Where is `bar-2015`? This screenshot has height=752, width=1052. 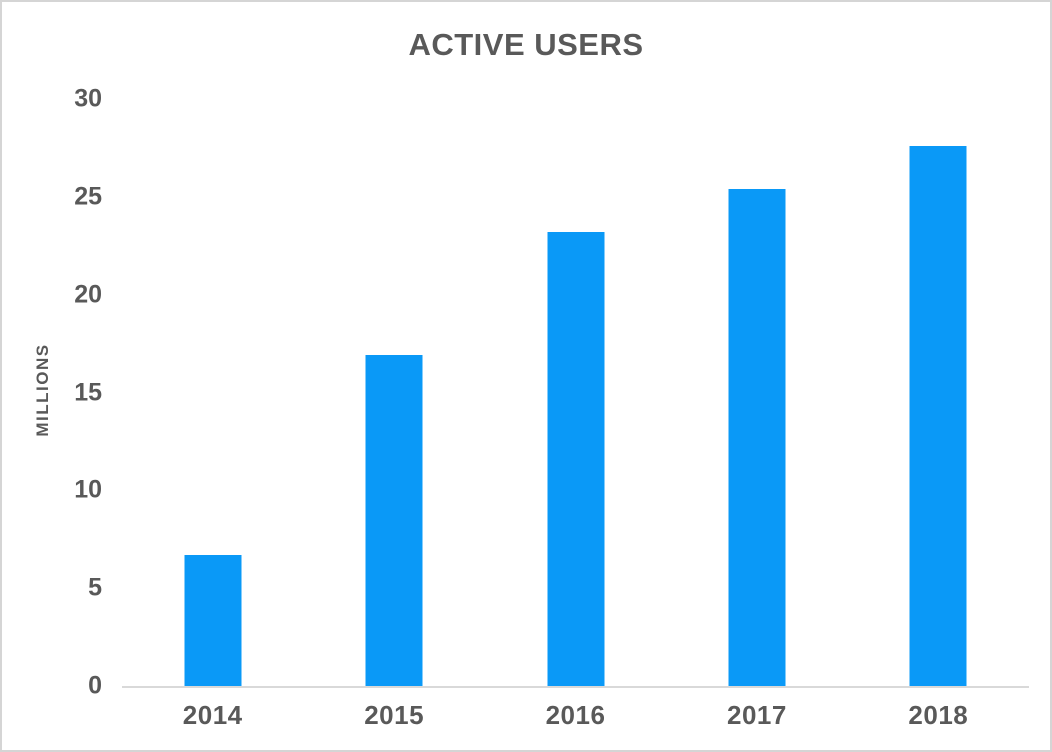
bar-2015 is located at coordinates (394, 520).